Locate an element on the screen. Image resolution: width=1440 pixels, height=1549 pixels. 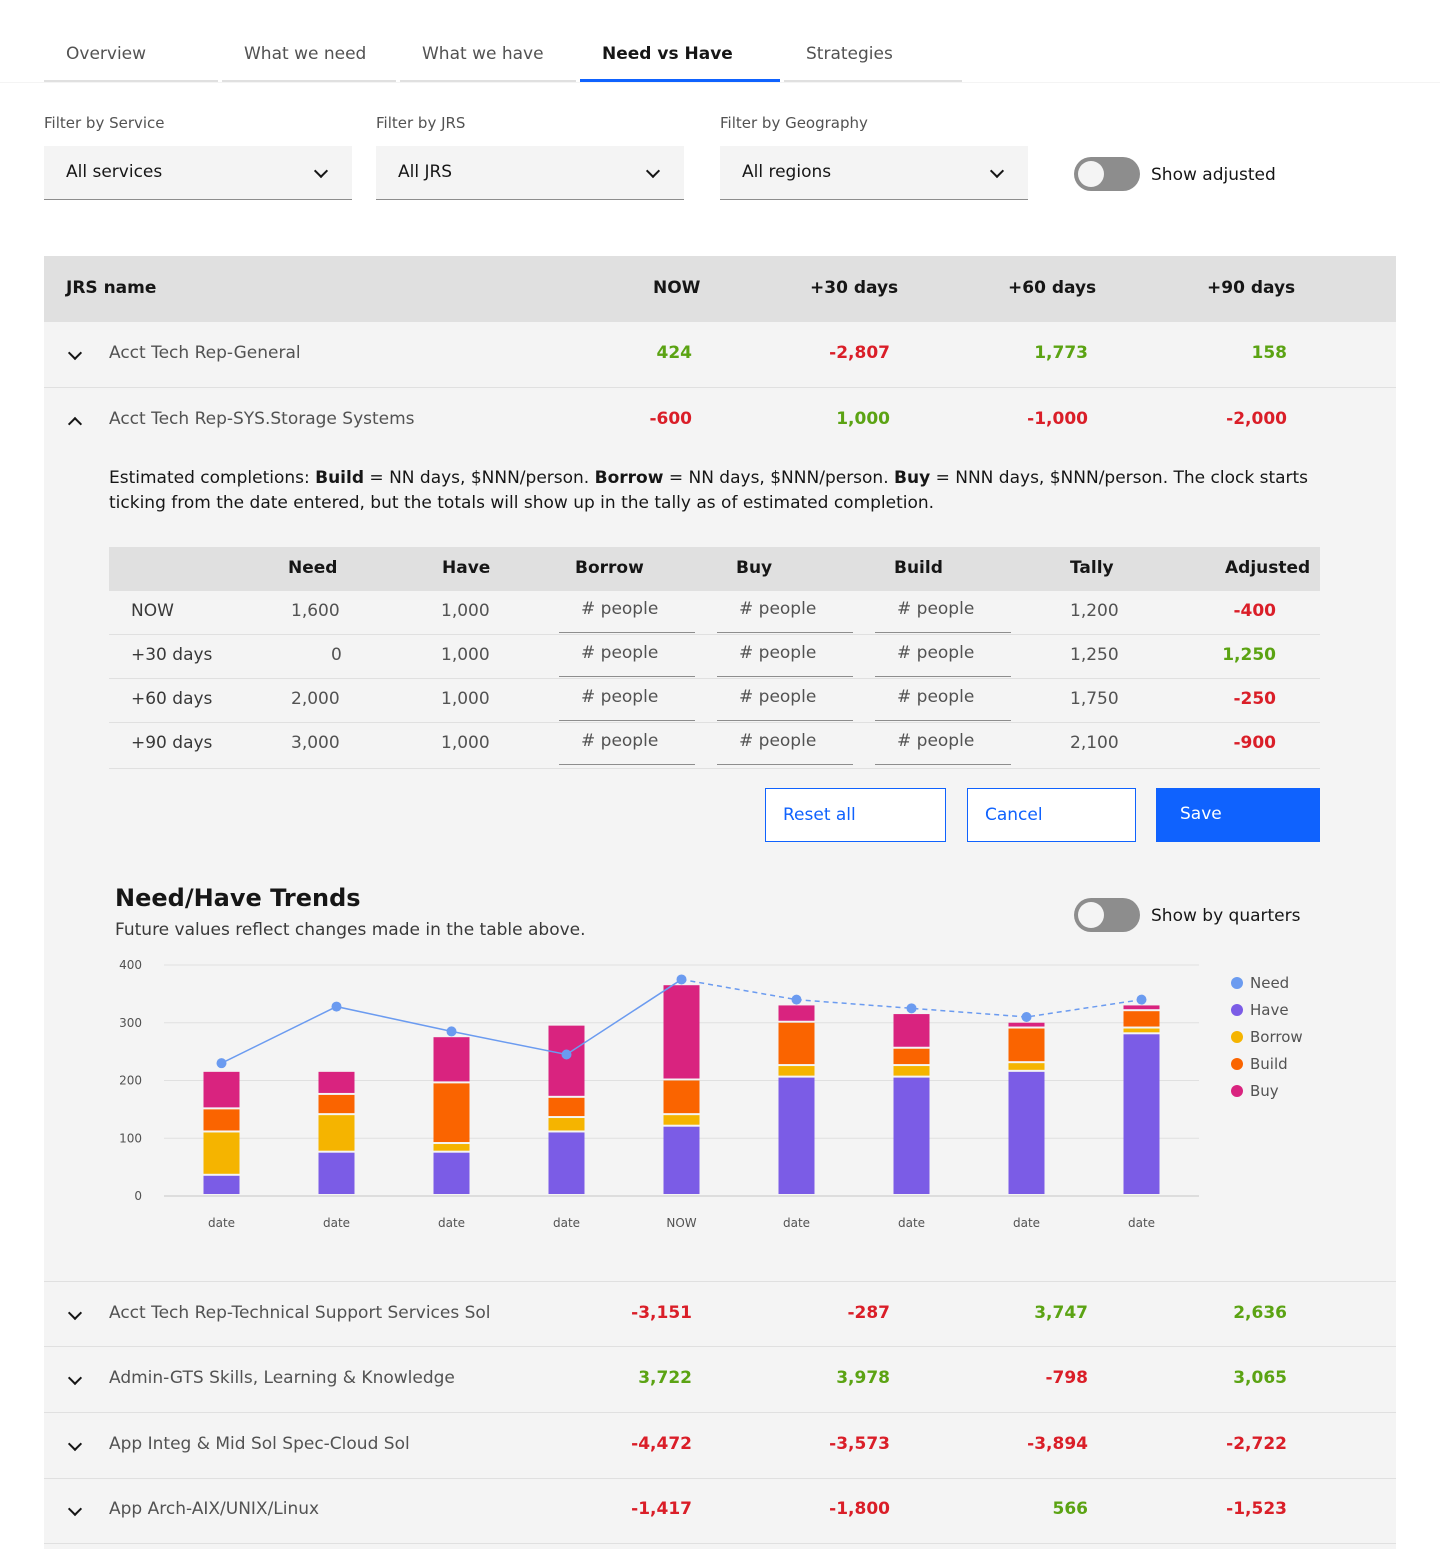
period-label: +60 days is located at coordinates (171, 699).